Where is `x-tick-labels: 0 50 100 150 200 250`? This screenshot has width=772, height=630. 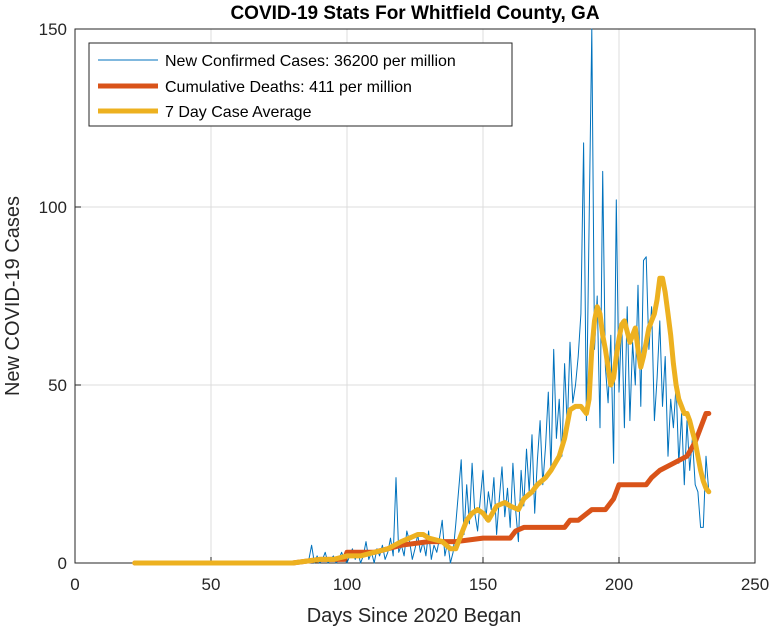 x-tick-labels: 0 50 100 150 200 250 is located at coordinates (419, 584).